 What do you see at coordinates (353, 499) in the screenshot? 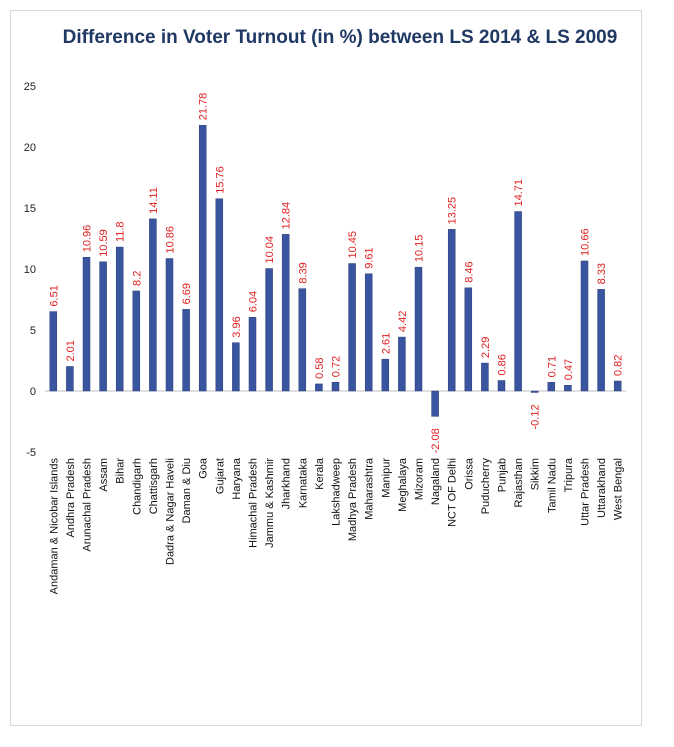
I see `category-label: Madhya Pradesh` at bounding box center [353, 499].